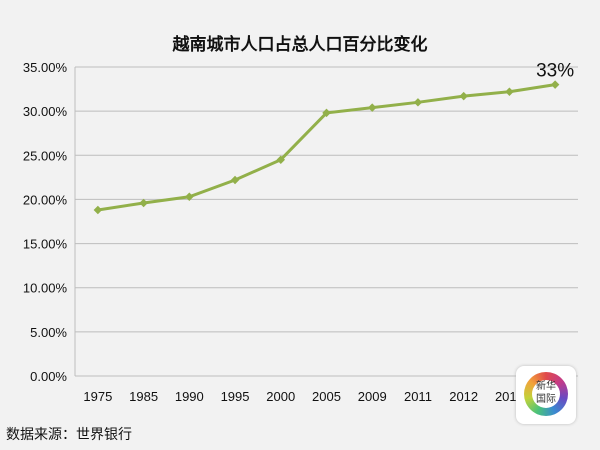  I want to click on watermark-logo: 新华 国际, so click(546, 395).